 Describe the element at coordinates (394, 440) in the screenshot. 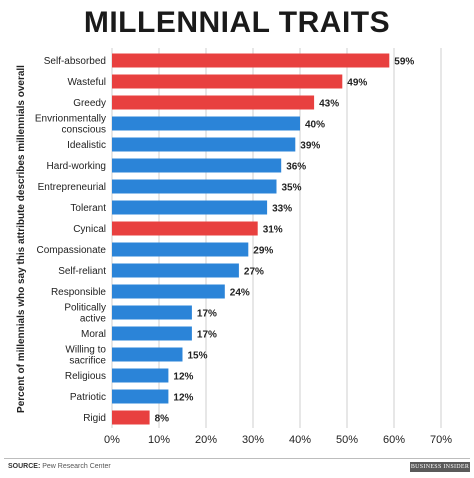

I see `x-tick-label: 60%` at that location.